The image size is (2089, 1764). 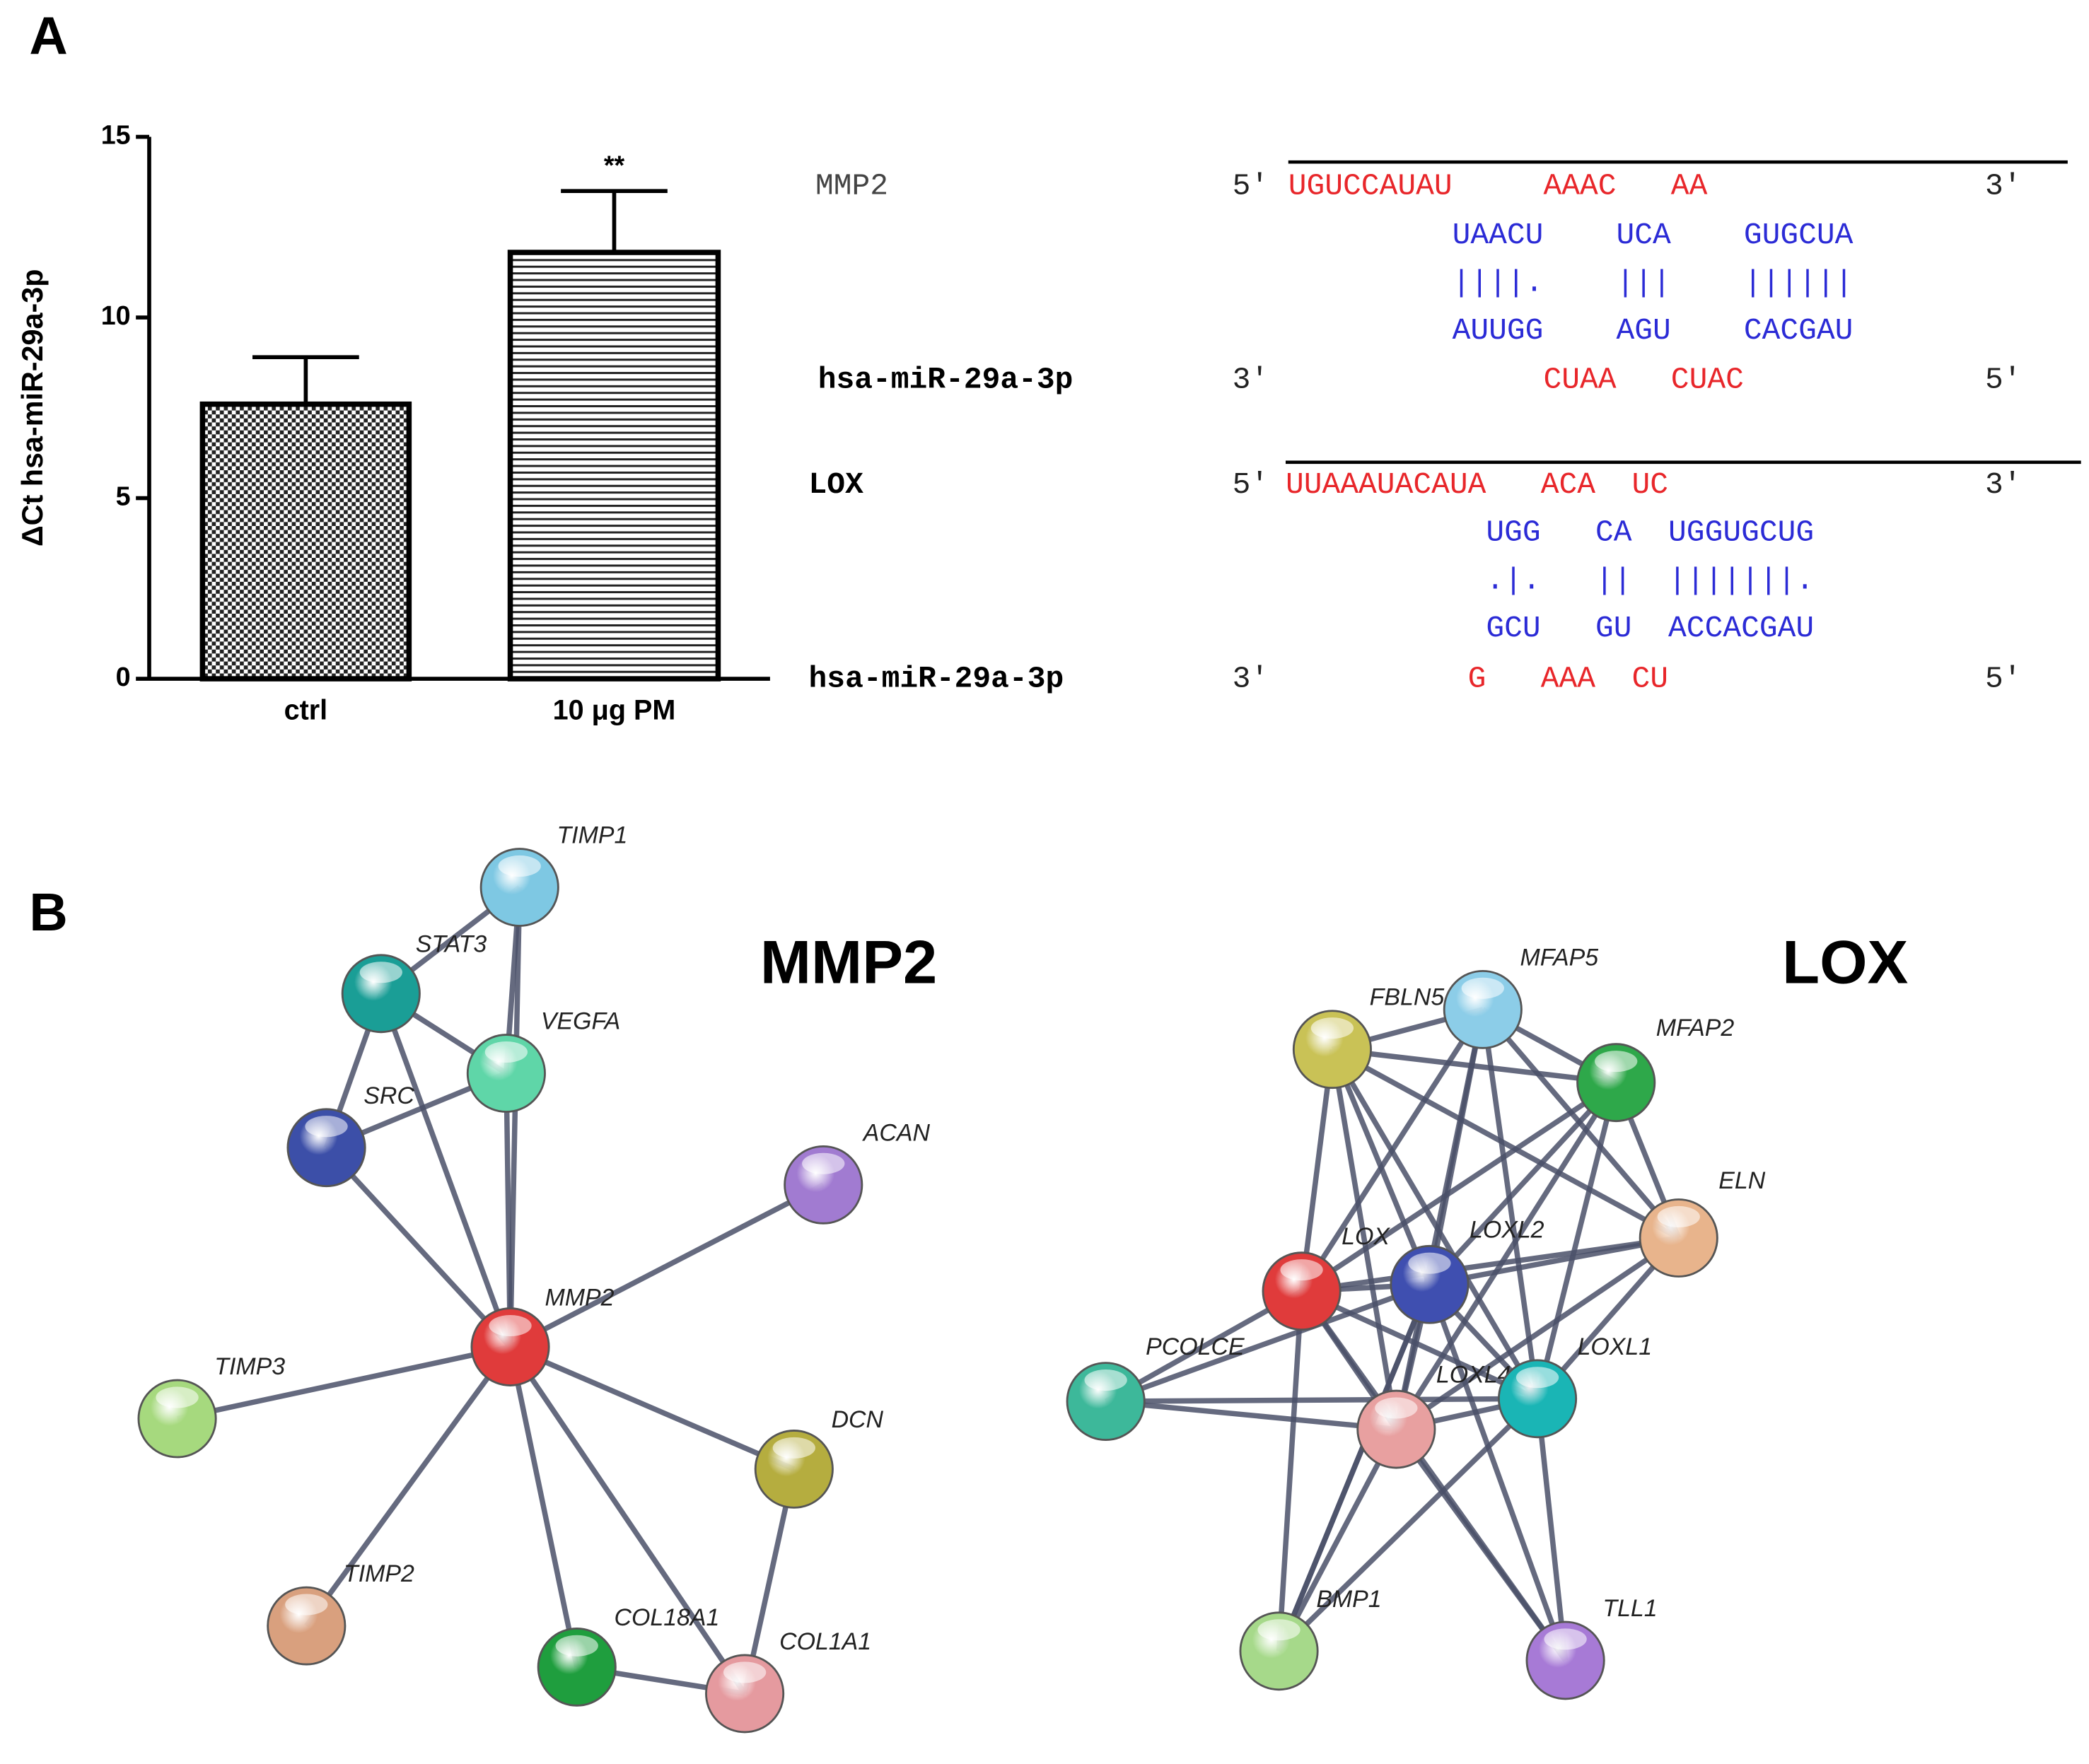 I want to click on node-label: LOXL1, so click(x=1615, y=1346).